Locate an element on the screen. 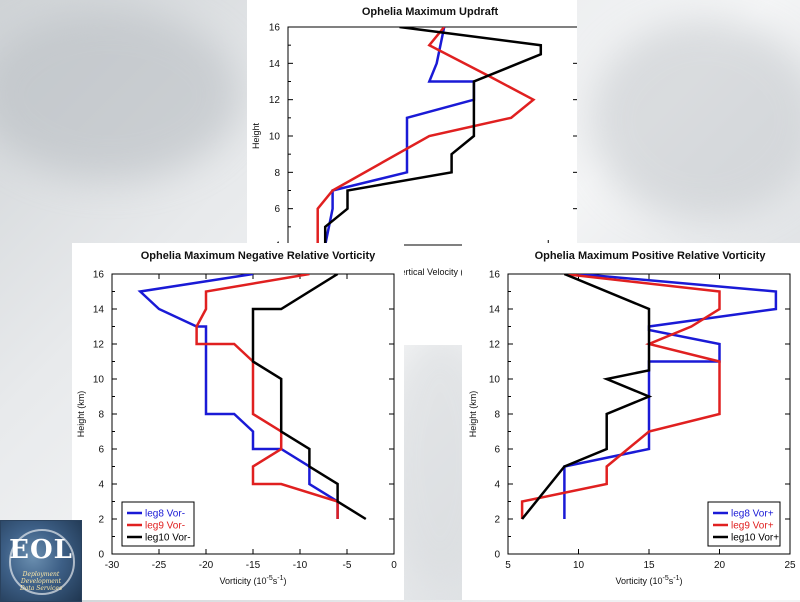  eol-logo: EOL Deployment Development Data Services is located at coordinates (41, 561).